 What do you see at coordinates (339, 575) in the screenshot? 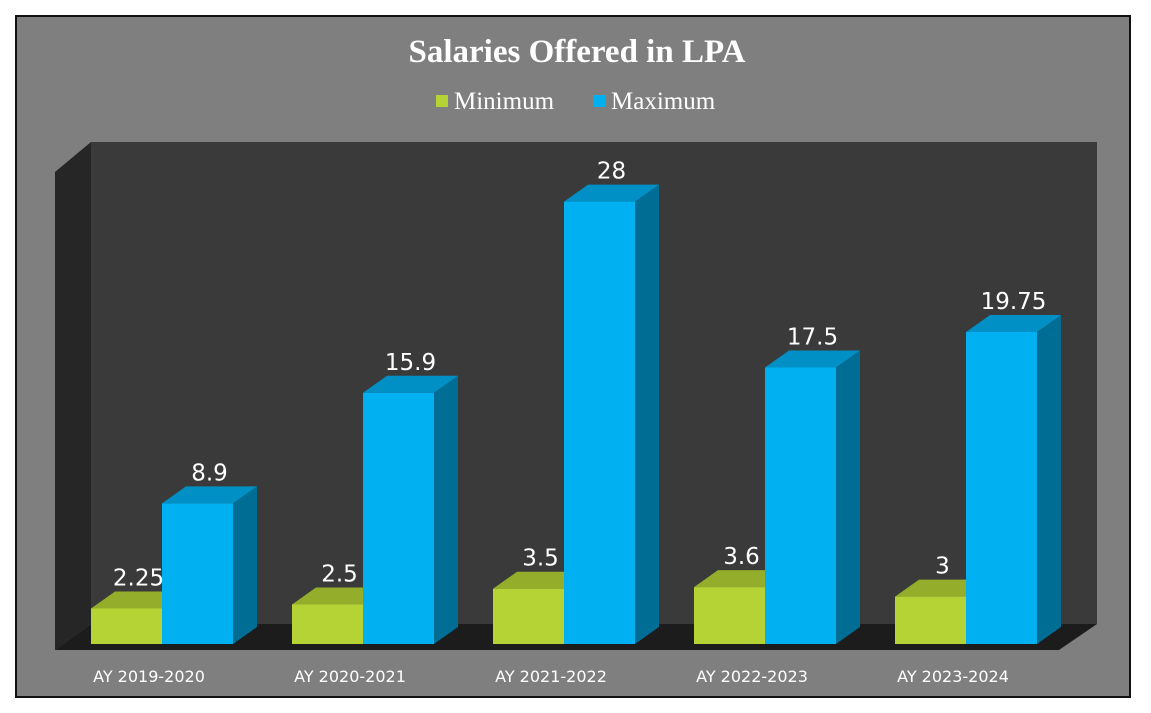
I see `value-label-minimum-1: 2.5` at bounding box center [339, 575].